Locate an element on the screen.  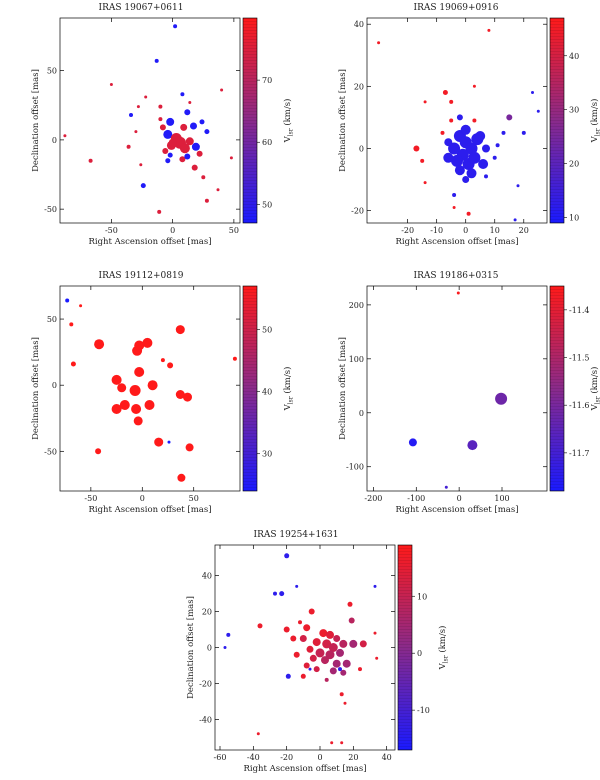
panel-title: IRAS 19186+0315 is located at coordinates (456, 276).